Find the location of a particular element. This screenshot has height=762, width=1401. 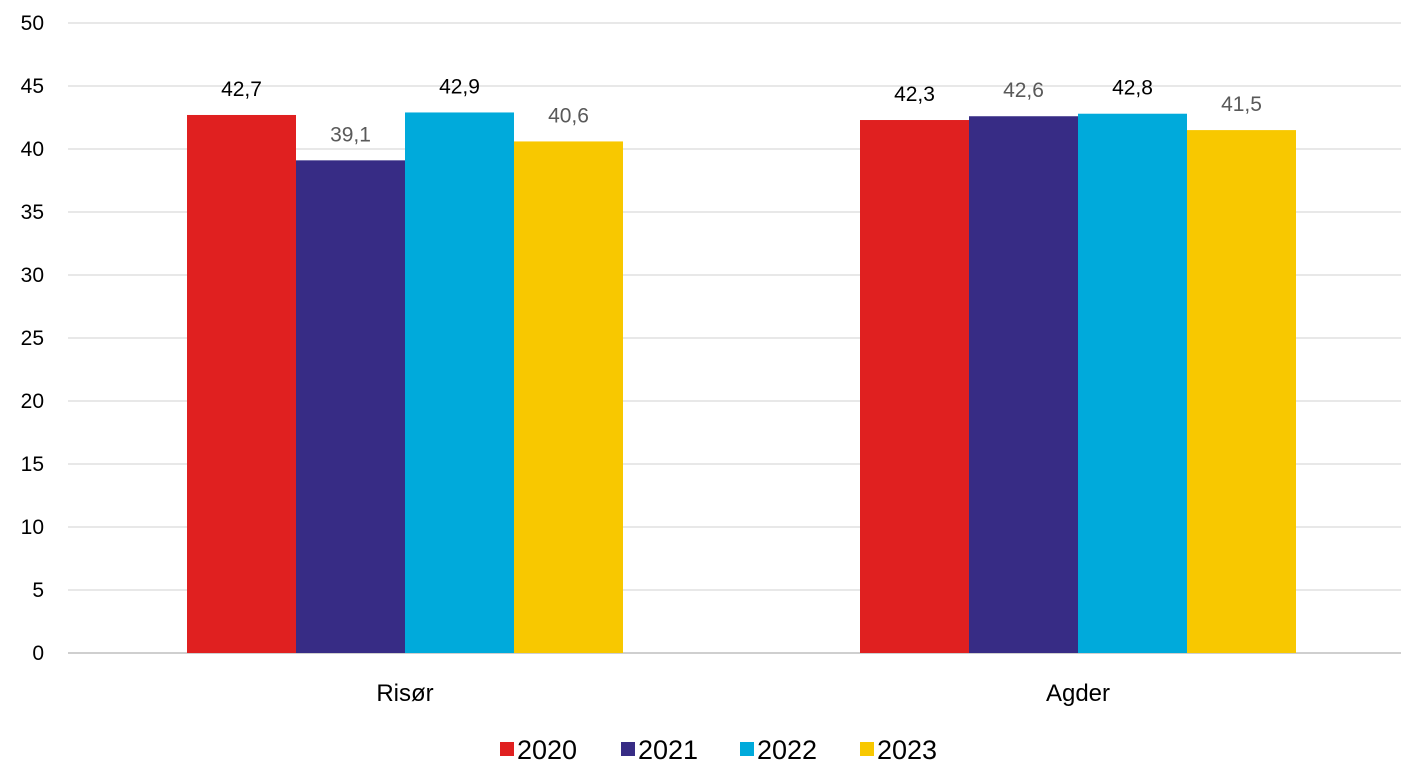

y-axis-ticks: 0 5 10 15 20 25 30 35 40 45 50 is located at coordinates (32, 338).